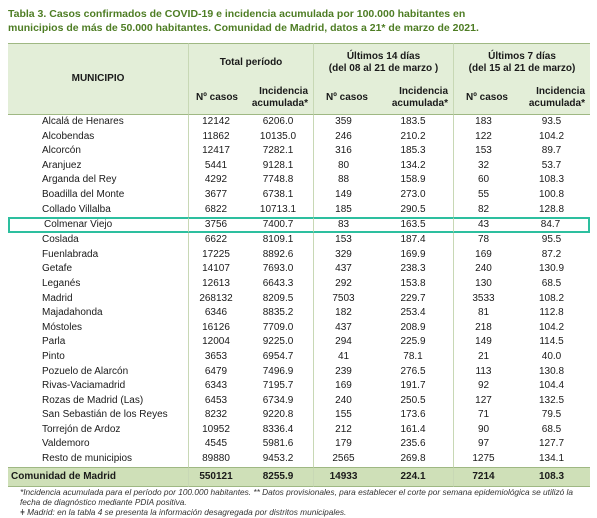  I want to click on header-text: Últimos 14 días, so click(383, 56).